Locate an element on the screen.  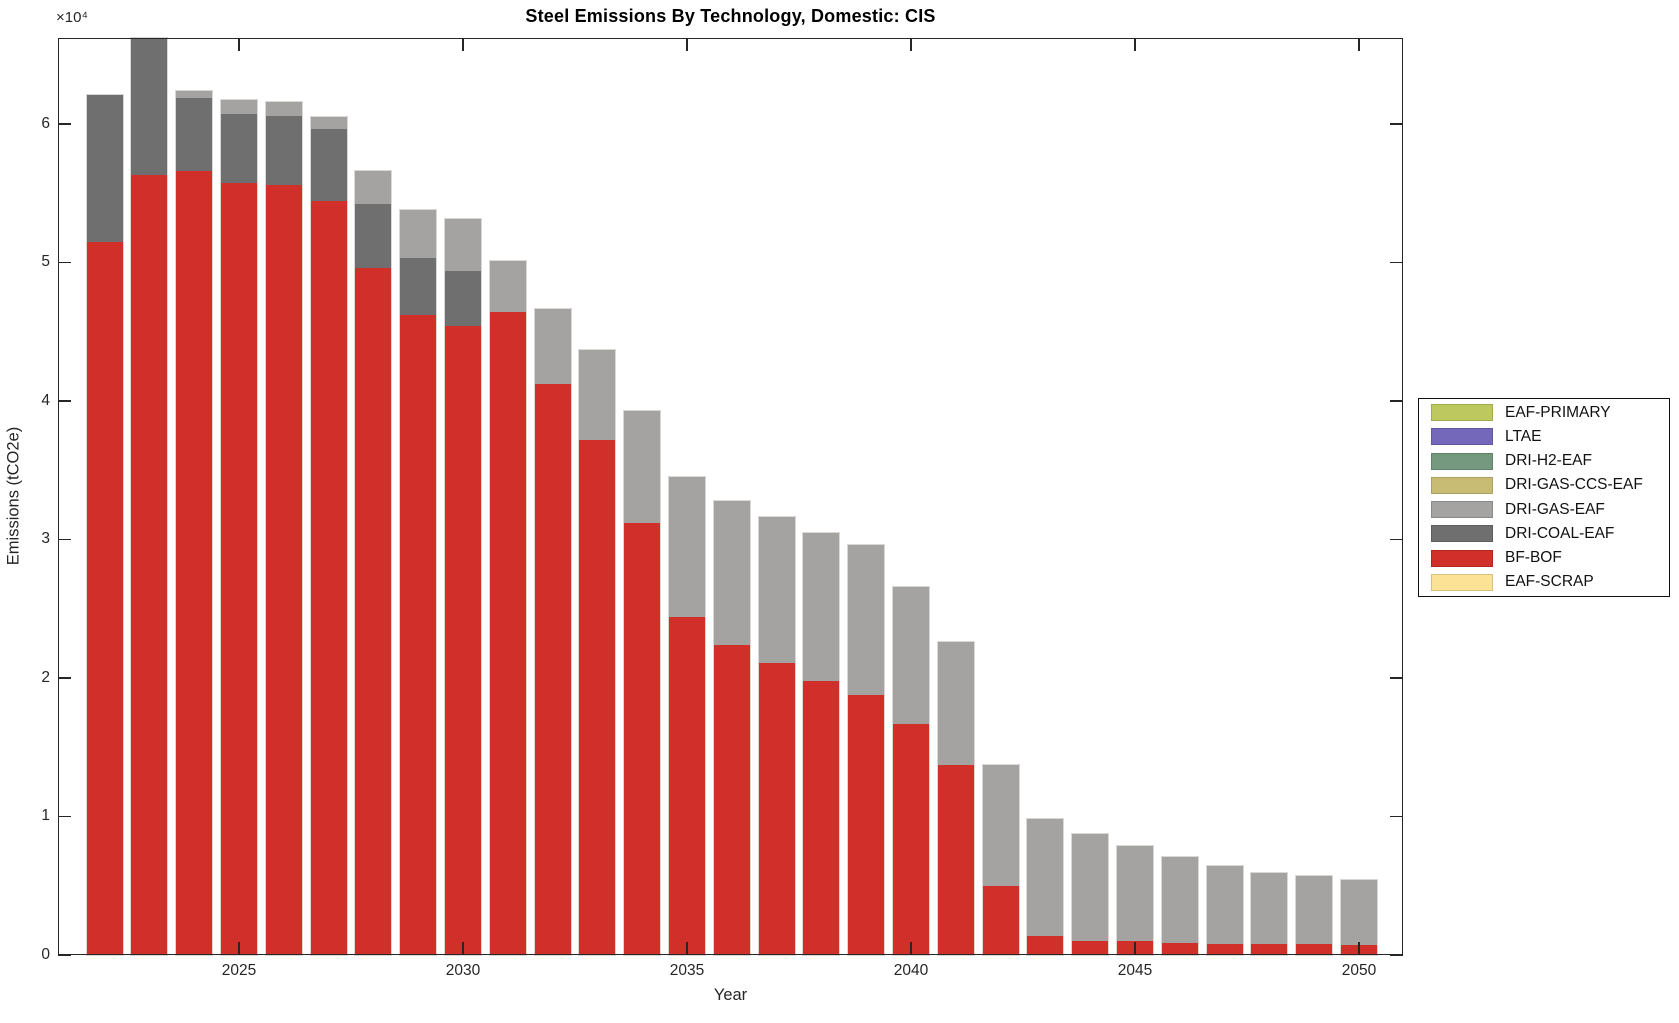
legend-swatch-dri-gas-eaf is located at coordinates (1462, 510).